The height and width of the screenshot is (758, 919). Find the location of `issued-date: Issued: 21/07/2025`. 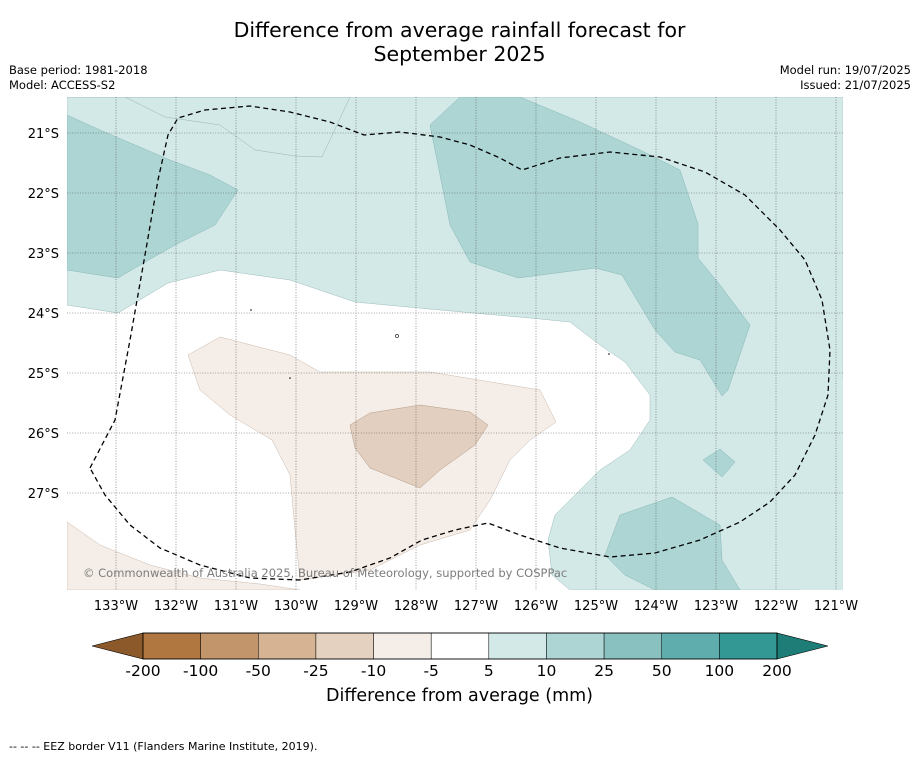

issued-date: Issued: 21/07/2025 is located at coordinates (855, 85).